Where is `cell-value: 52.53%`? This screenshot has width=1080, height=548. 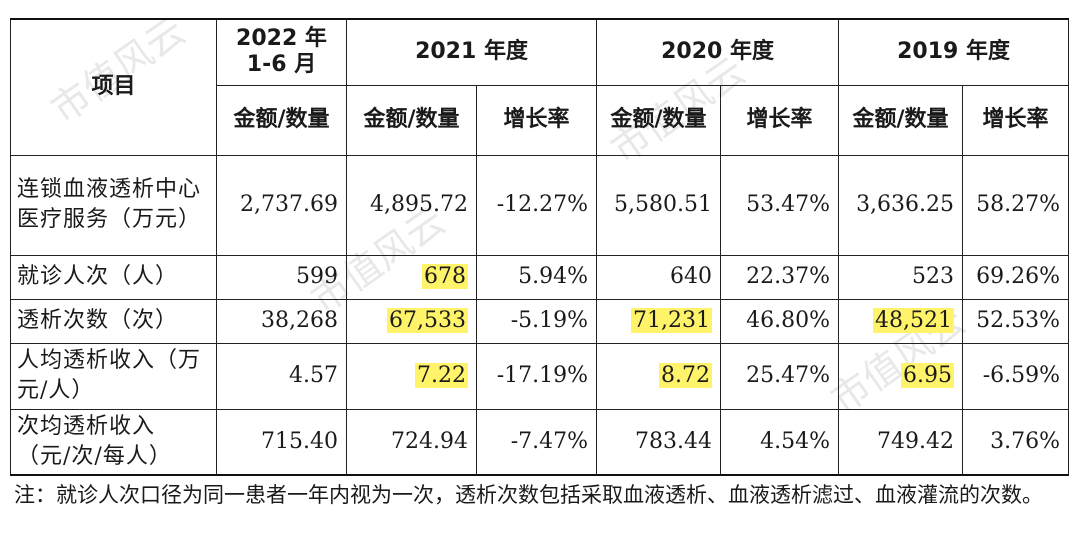 cell-value: 52.53% is located at coordinates (1018, 320).